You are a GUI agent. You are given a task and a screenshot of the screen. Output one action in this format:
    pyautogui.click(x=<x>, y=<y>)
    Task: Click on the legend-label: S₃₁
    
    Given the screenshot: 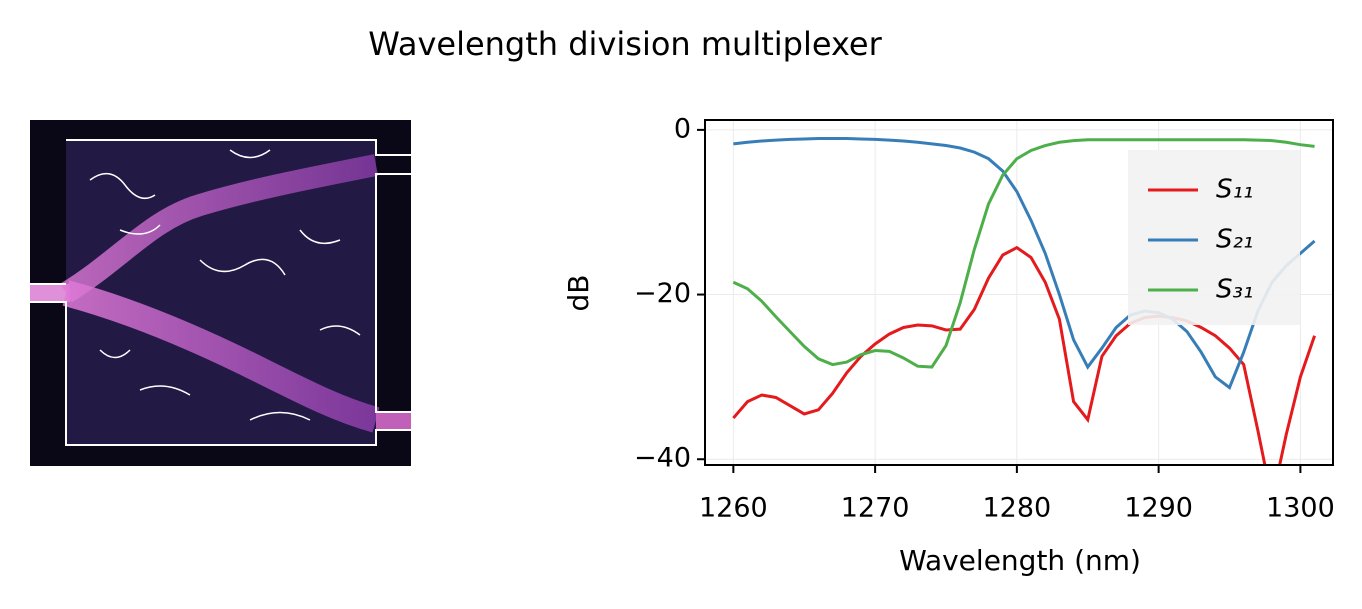 What is the action you would take?
    pyautogui.click(x=1234, y=290)
    